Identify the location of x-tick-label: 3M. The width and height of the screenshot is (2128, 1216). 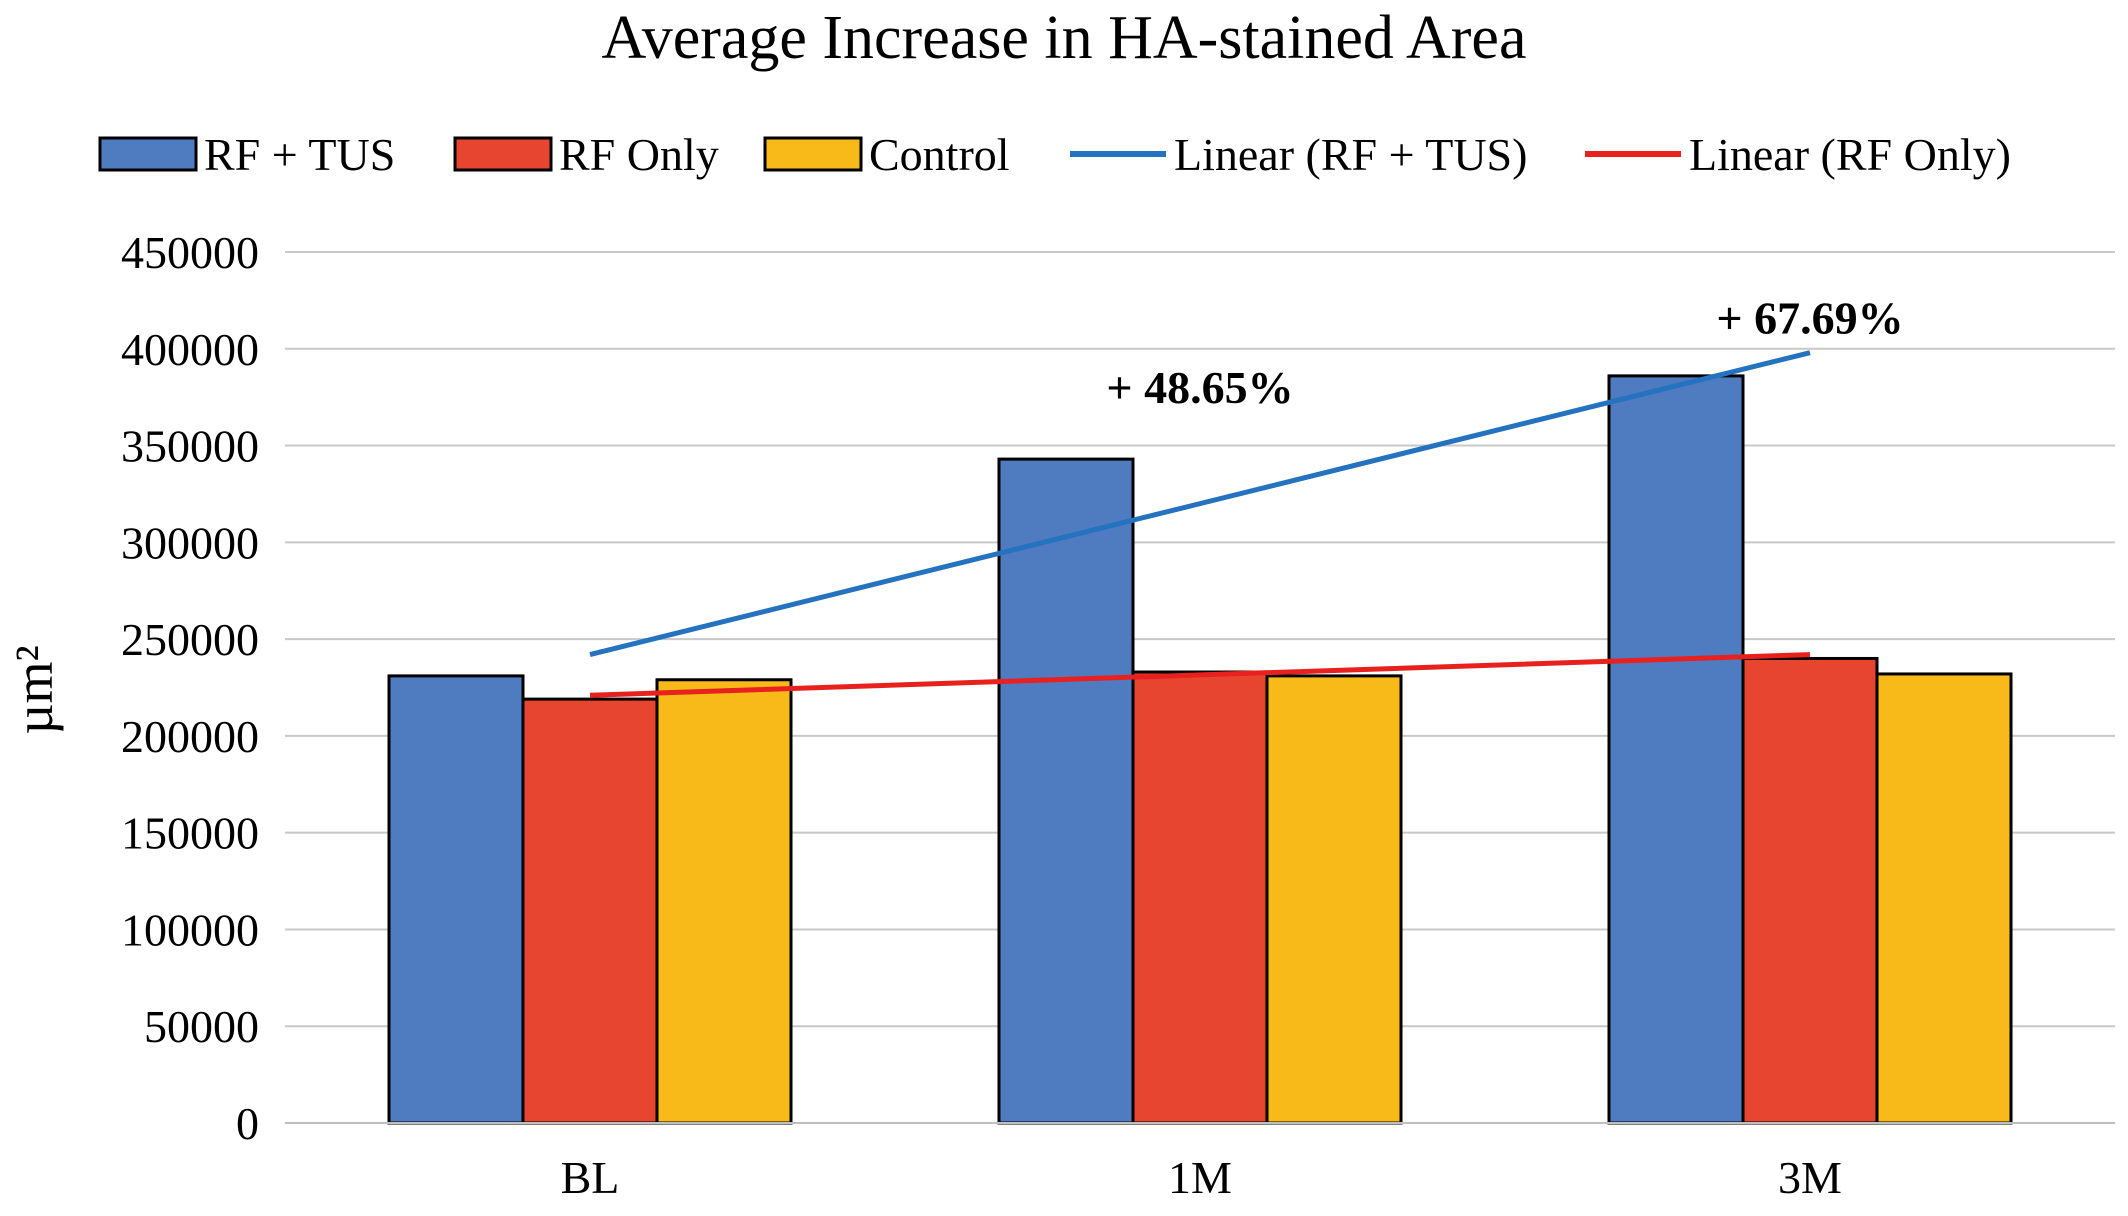
(1810, 1177).